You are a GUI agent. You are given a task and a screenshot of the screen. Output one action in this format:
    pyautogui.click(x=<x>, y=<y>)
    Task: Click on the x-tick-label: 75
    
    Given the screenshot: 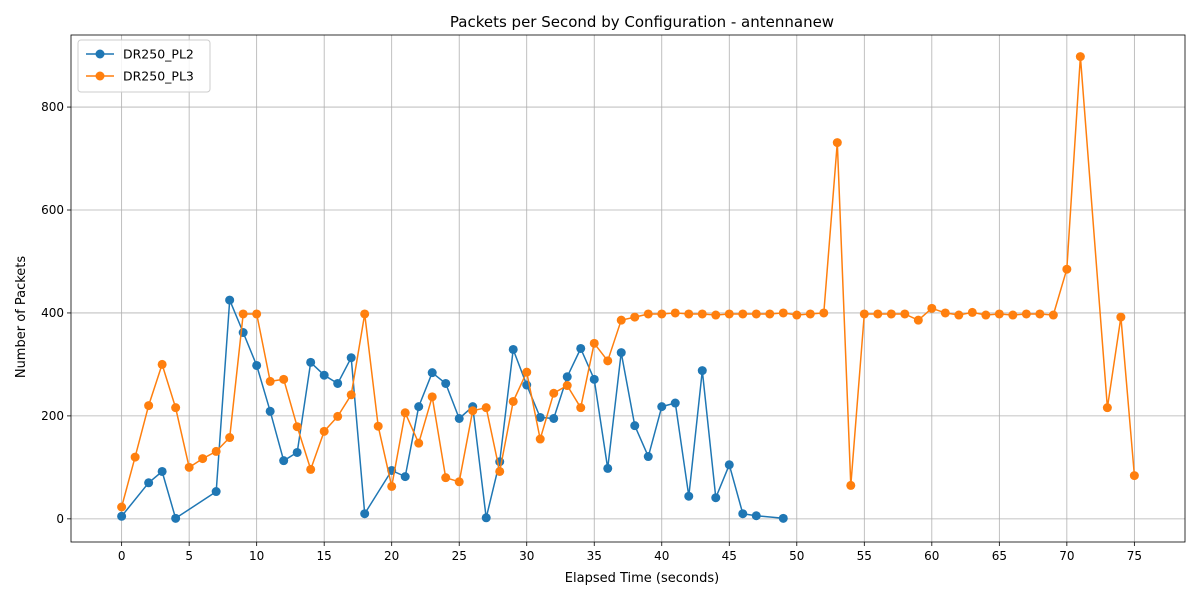 What is the action you would take?
    pyautogui.click(x=1134, y=556)
    